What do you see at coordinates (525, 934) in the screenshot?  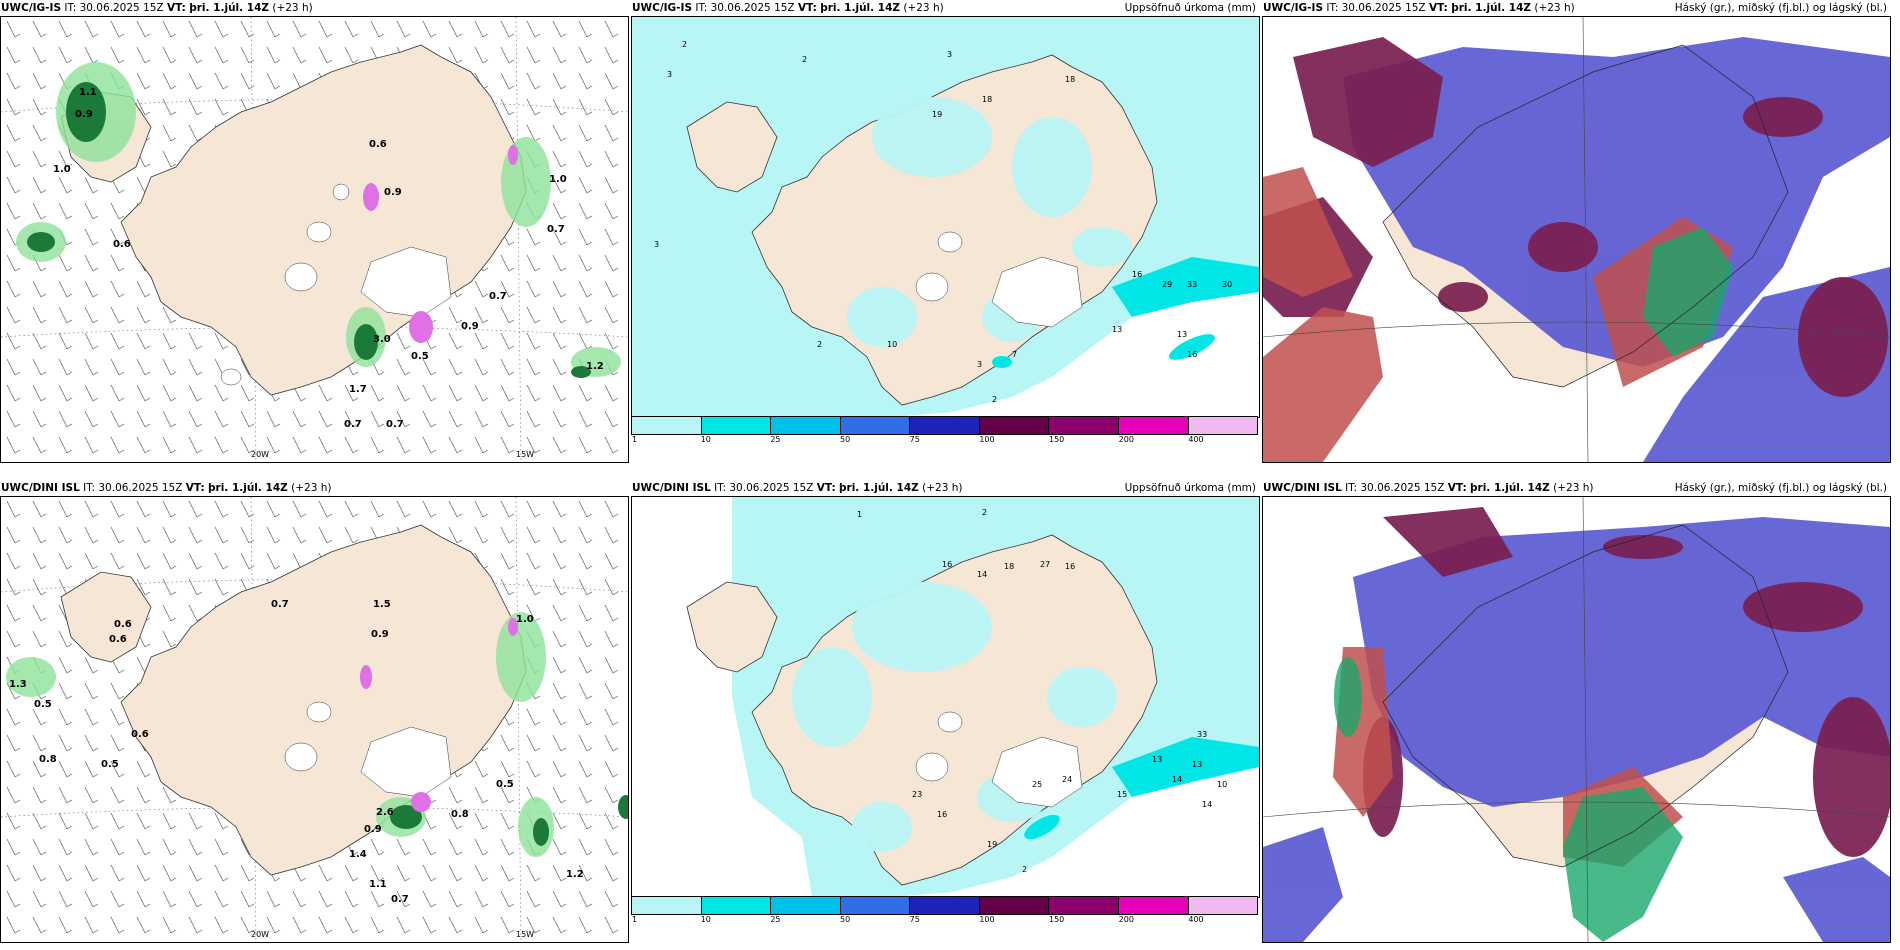 I see `lon-label: 15W` at bounding box center [525, 934].